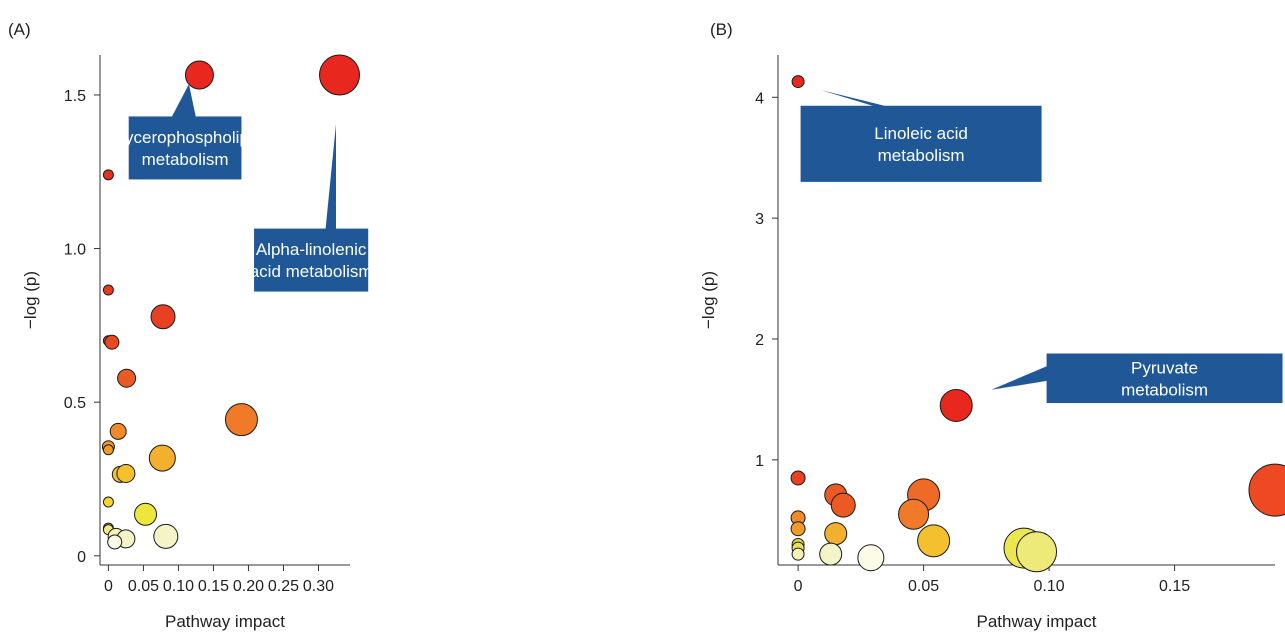 This screenshot has height=632, width=1285. What do you see at coordinates (248, 586) in the screenshot?
I see `panel-a-x-tick-label: 0.20` at bounding box center [248, 586].